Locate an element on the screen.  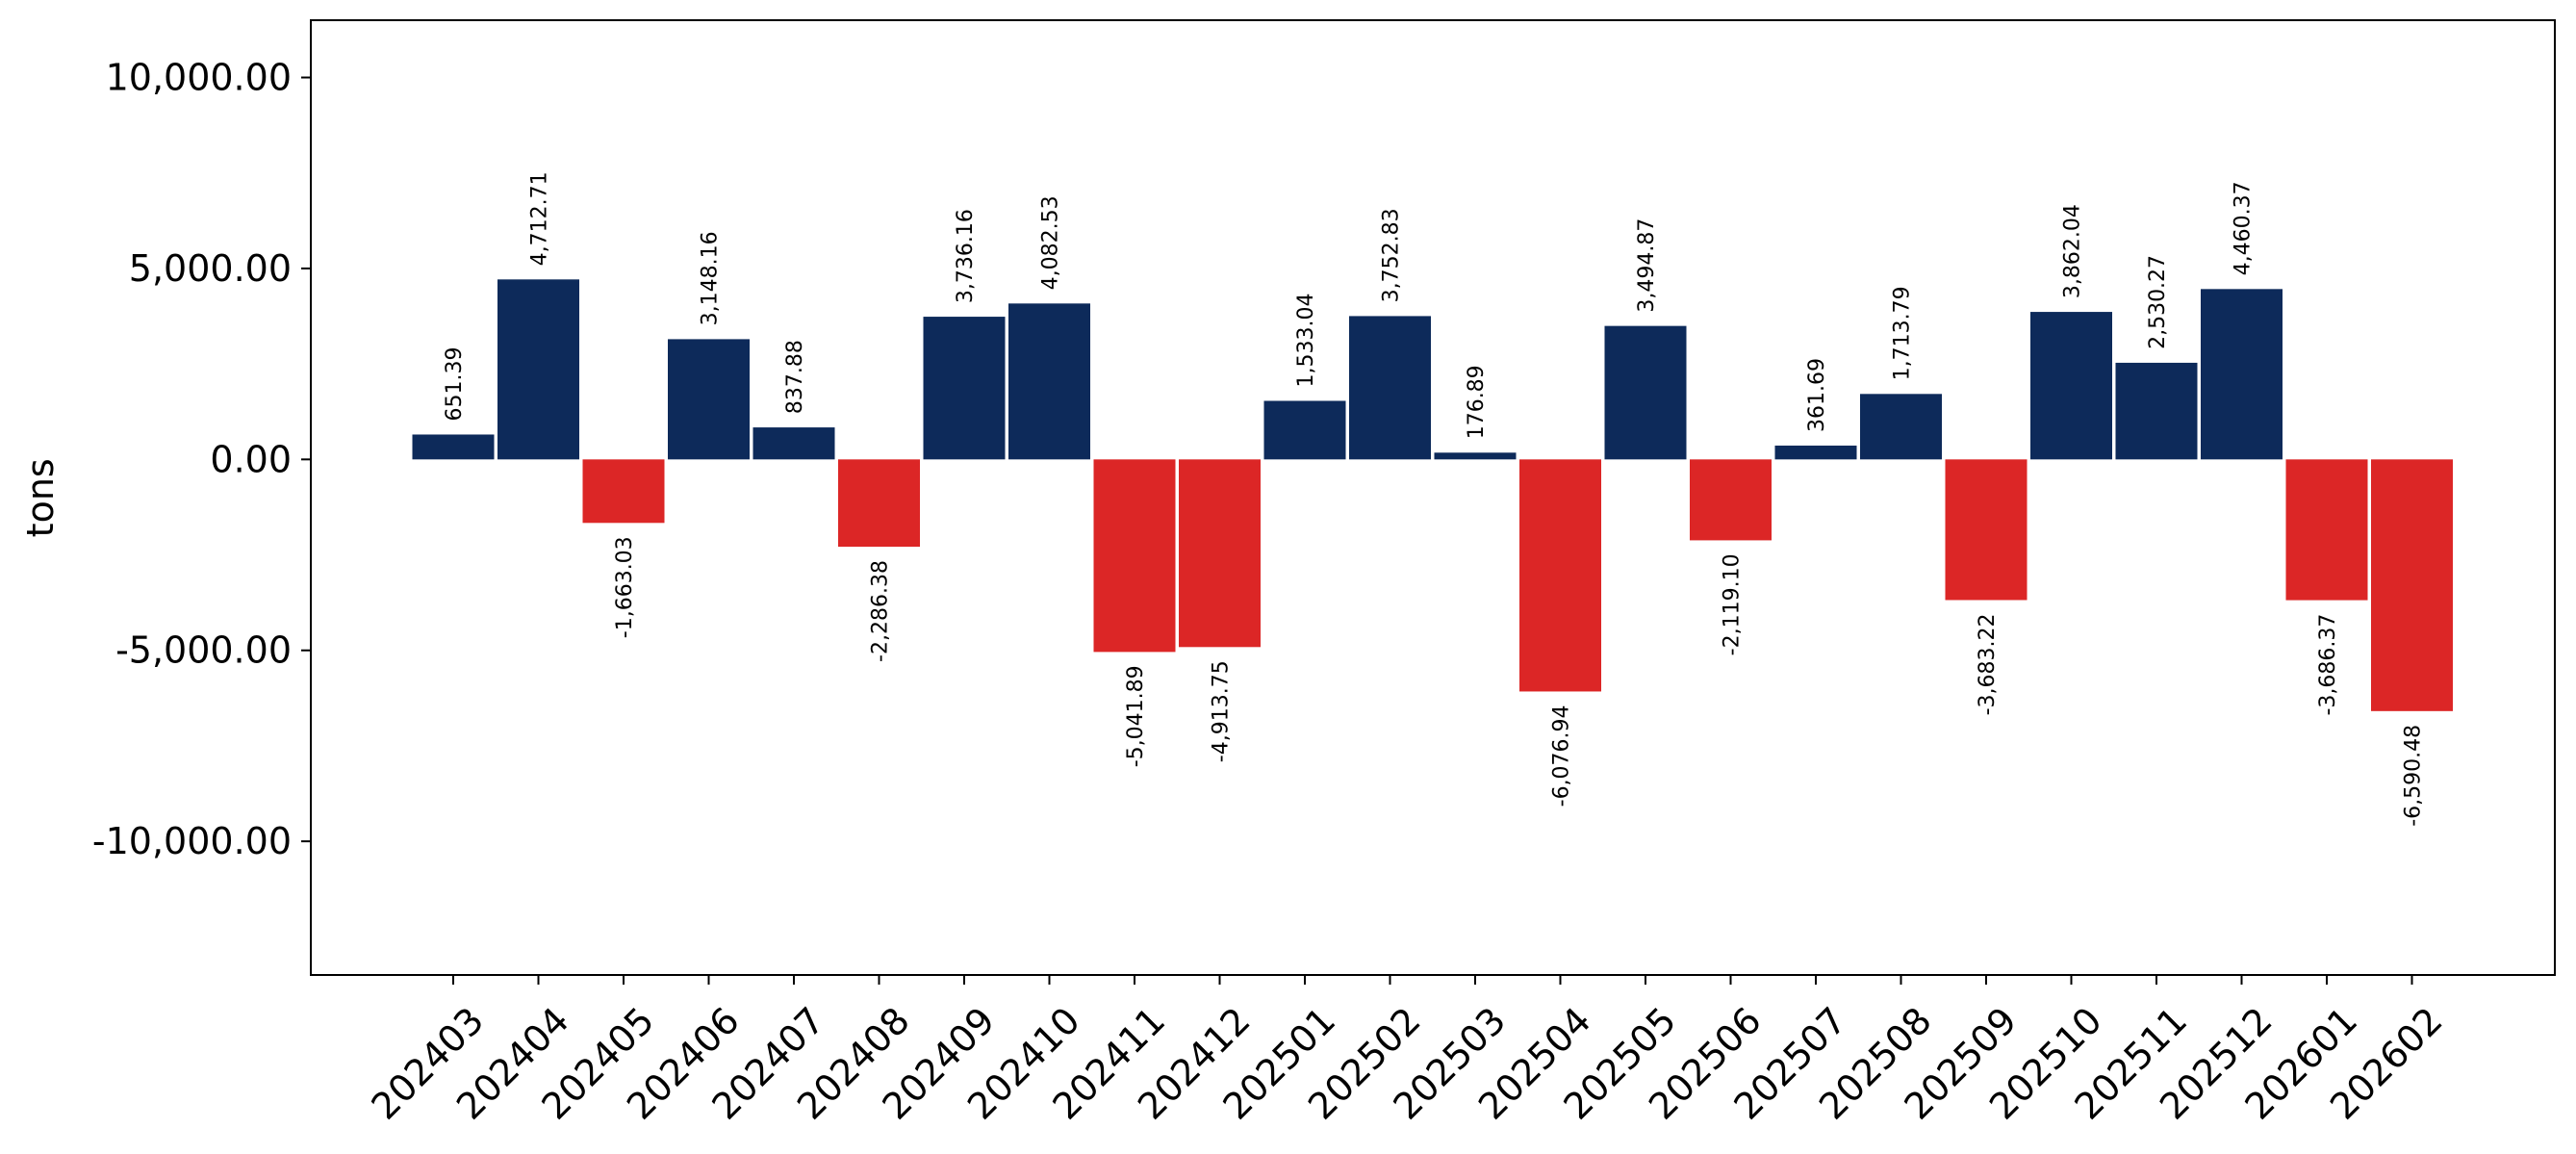
data-label: -3,686.37 is located at coordinates (2328, 665).